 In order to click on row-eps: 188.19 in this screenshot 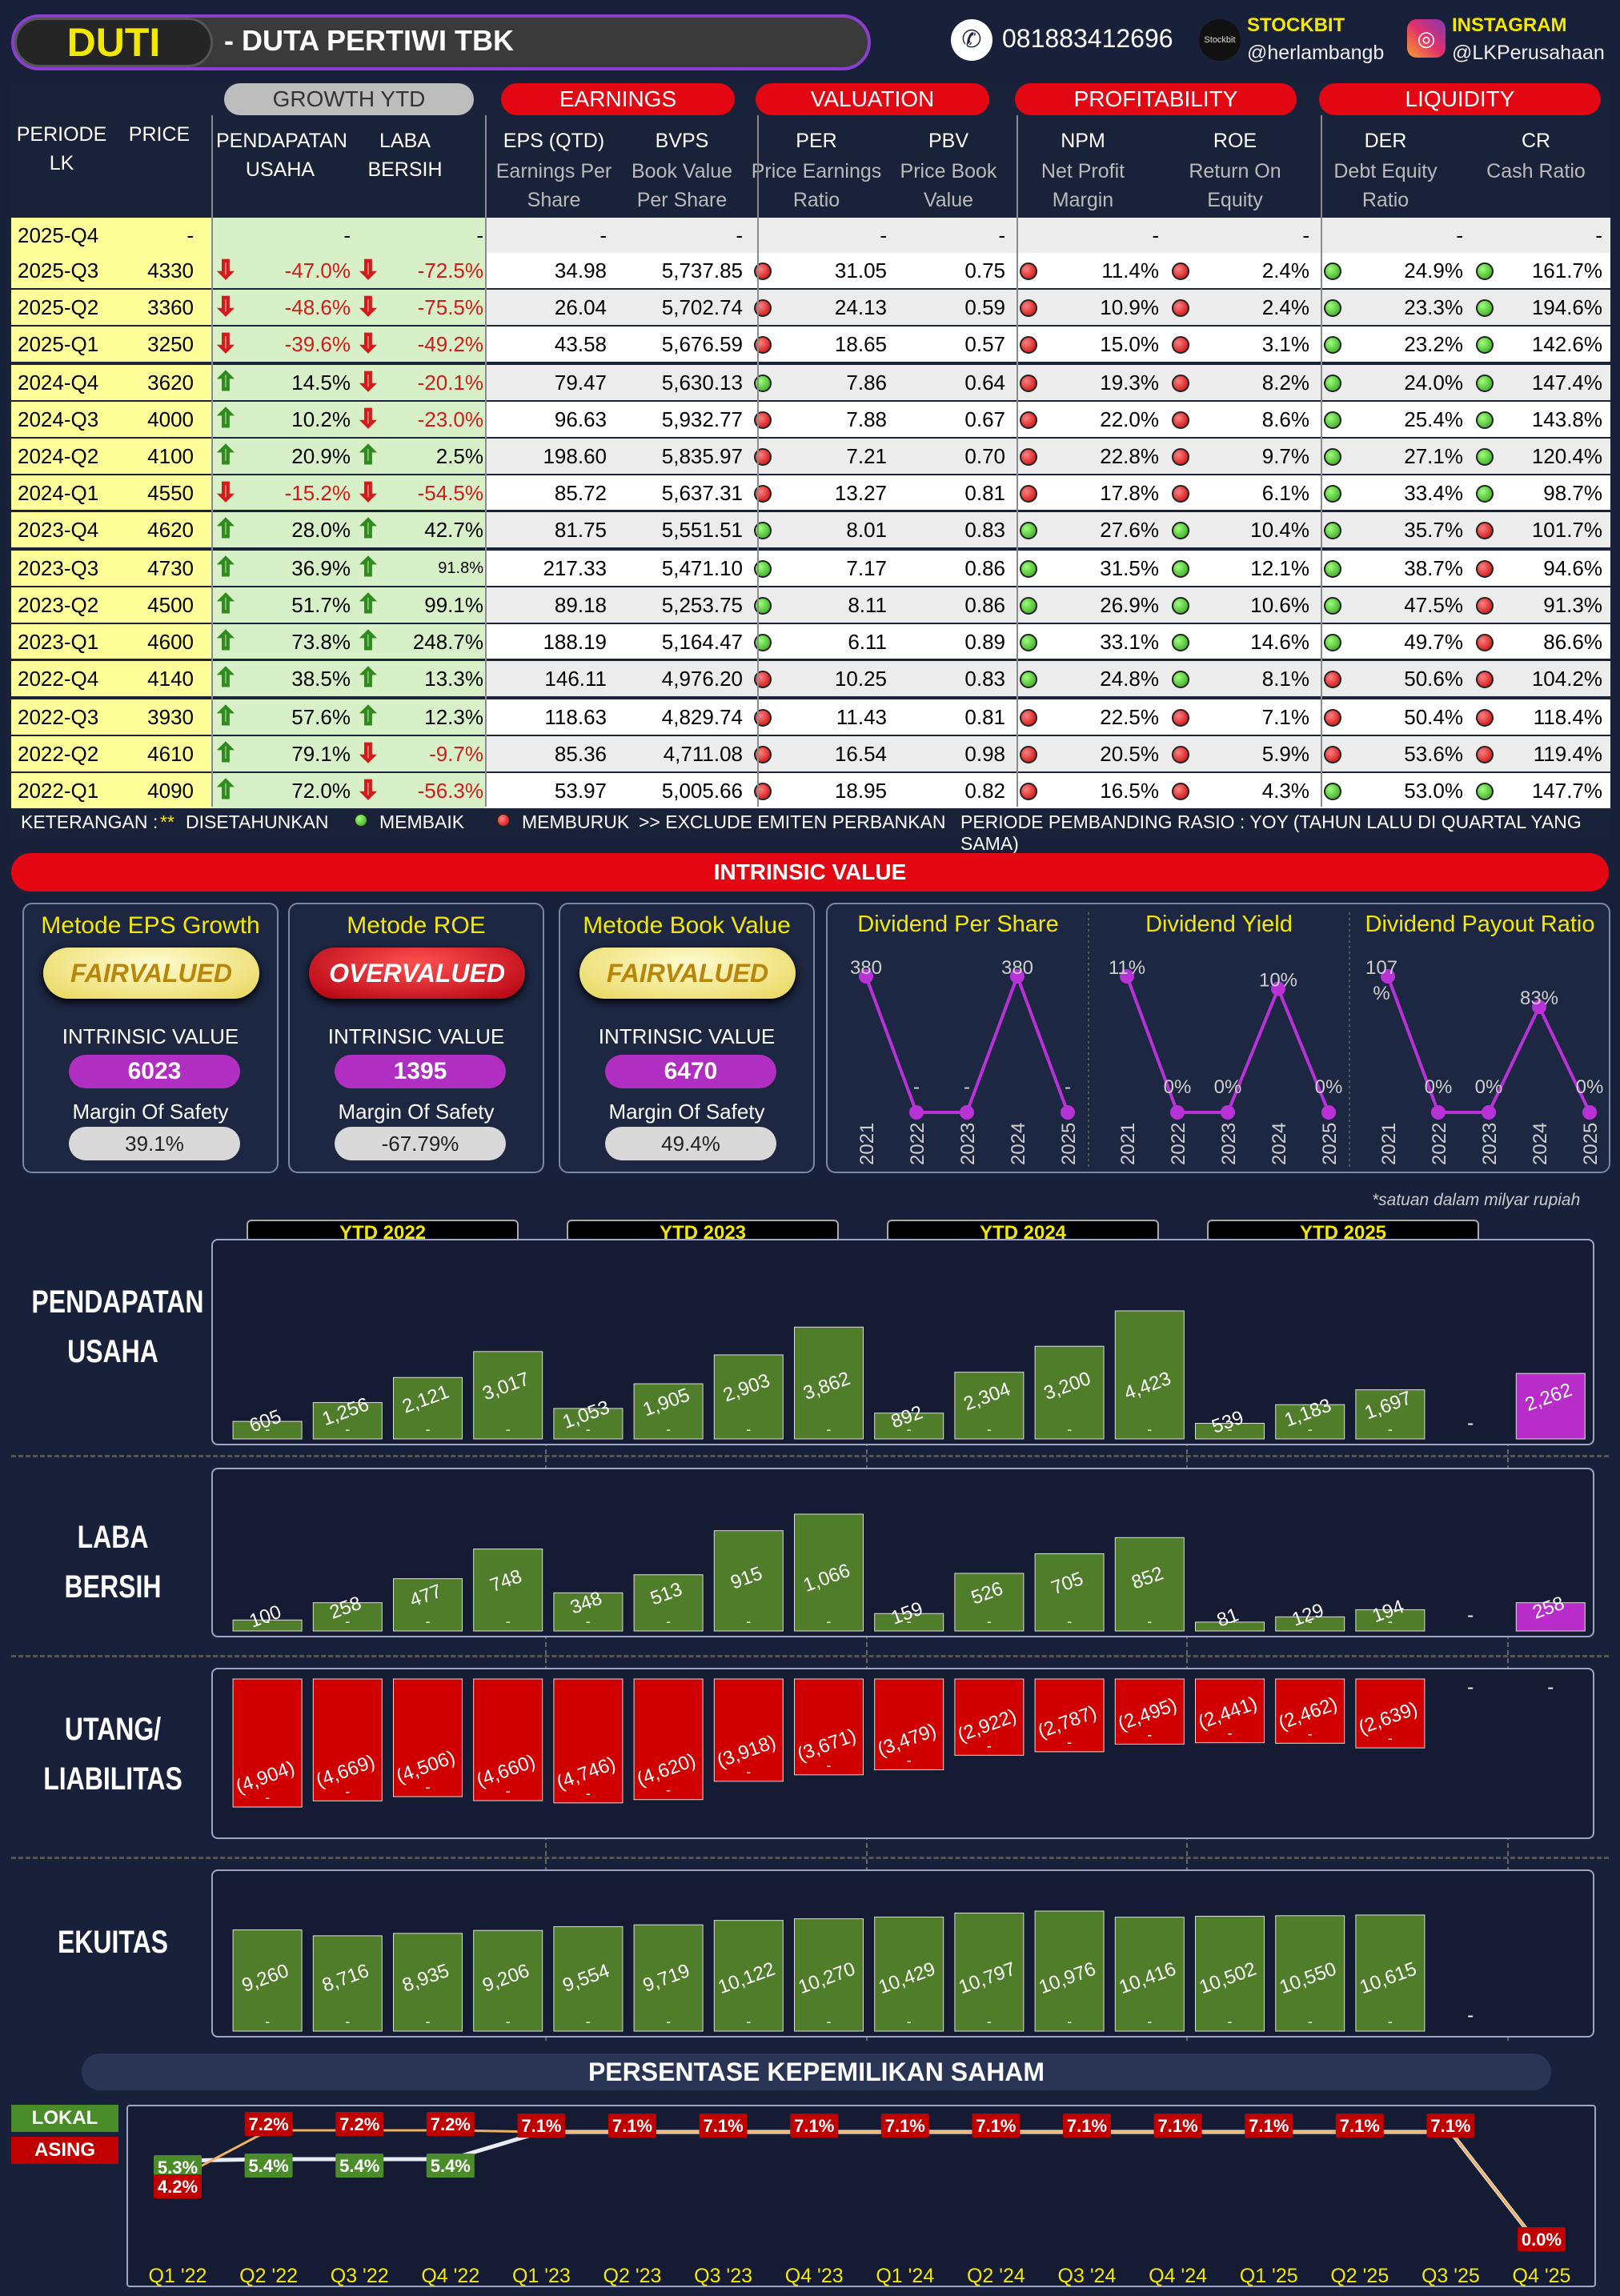, I will do `click(575, 642)`.